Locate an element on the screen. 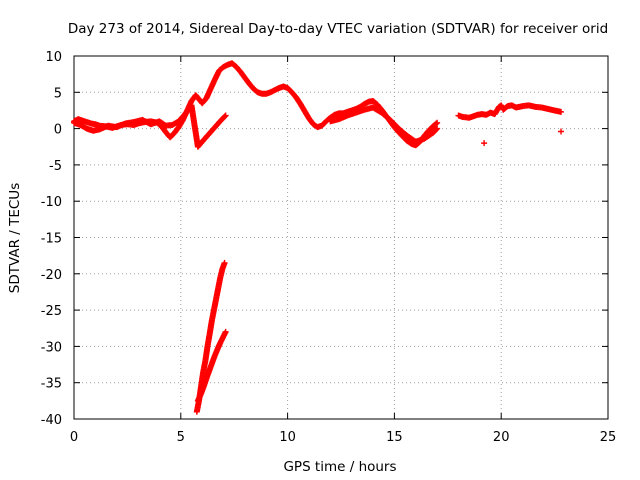 The width and height of the screenshot is (640, 480). x-axis-label: GPS time / hours is located at coordinates (339, 467).